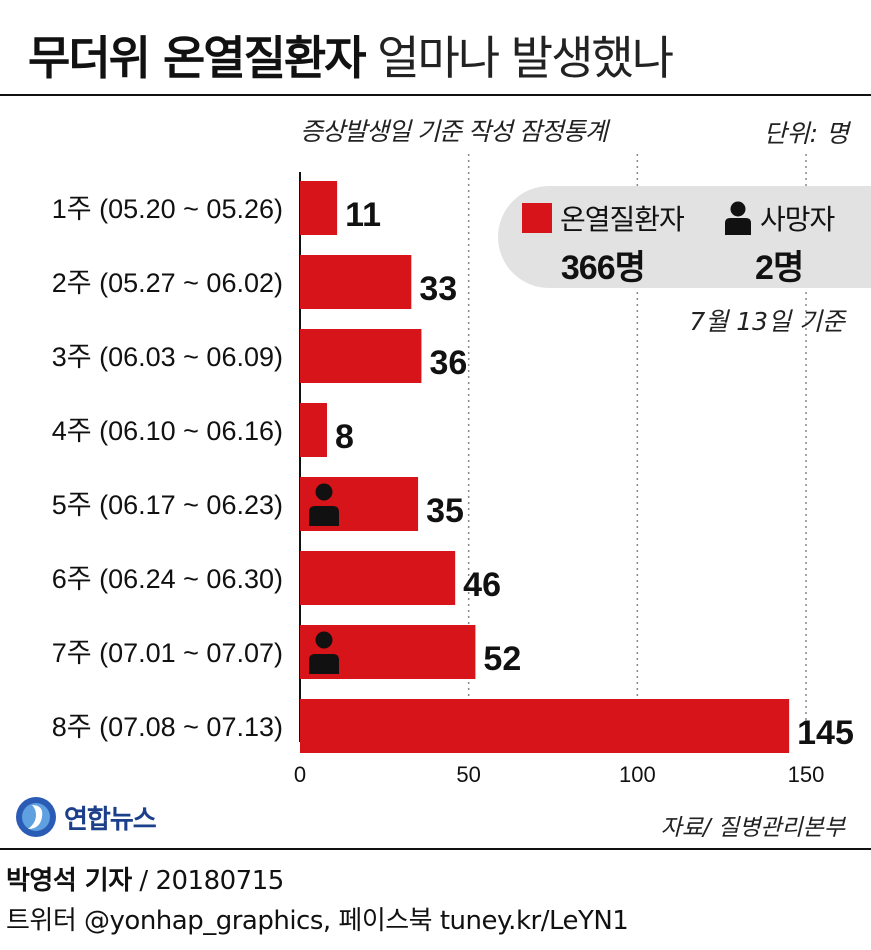 The image size is (871, 950). Describe the element at coordinates (344, 437) in the screenshot. I see `value-label: 8` at that location.